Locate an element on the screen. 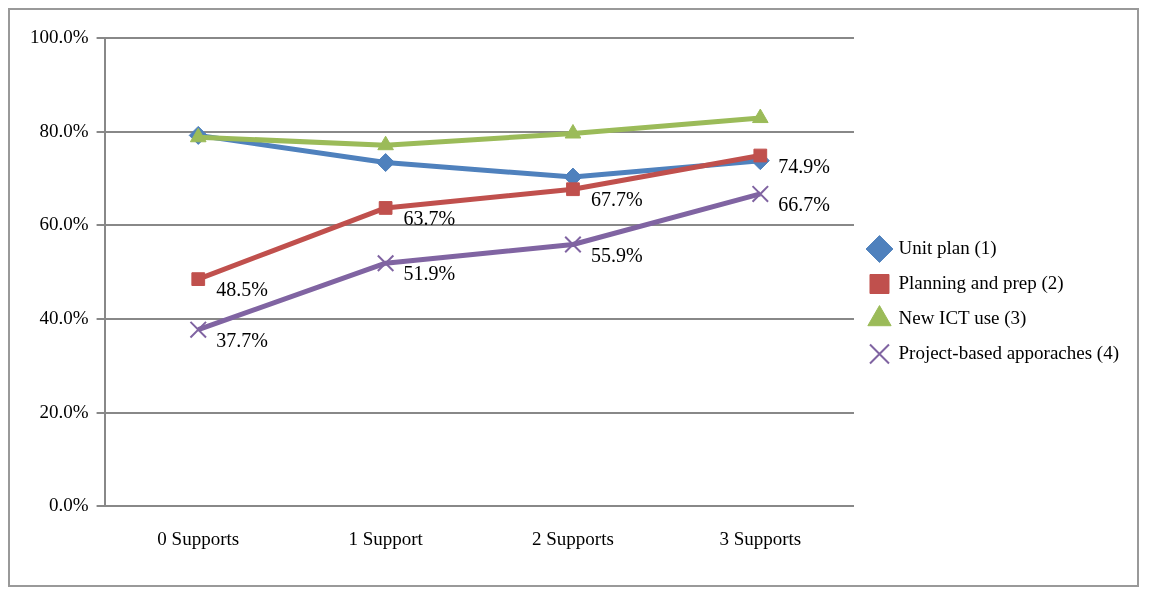  x-tick-label: 1 Support is located at coordinates (386, 538).